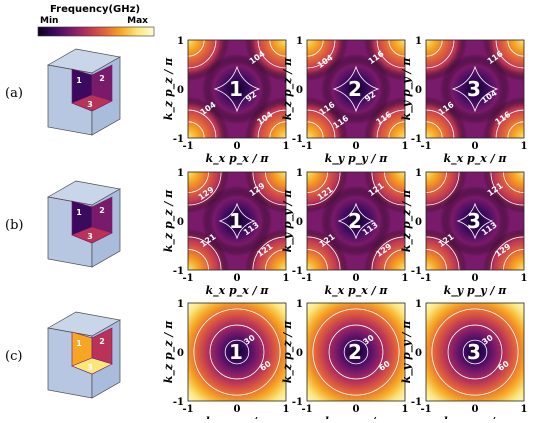  I want to click on y-axis-label: k_y p_y / π, so click(407, 352).